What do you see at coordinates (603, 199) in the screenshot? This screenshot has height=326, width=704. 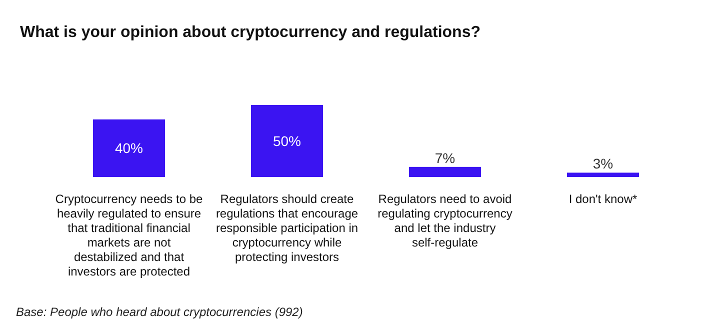 I see `x-tick-label: I don't know*` at bounding box center [603, 199].